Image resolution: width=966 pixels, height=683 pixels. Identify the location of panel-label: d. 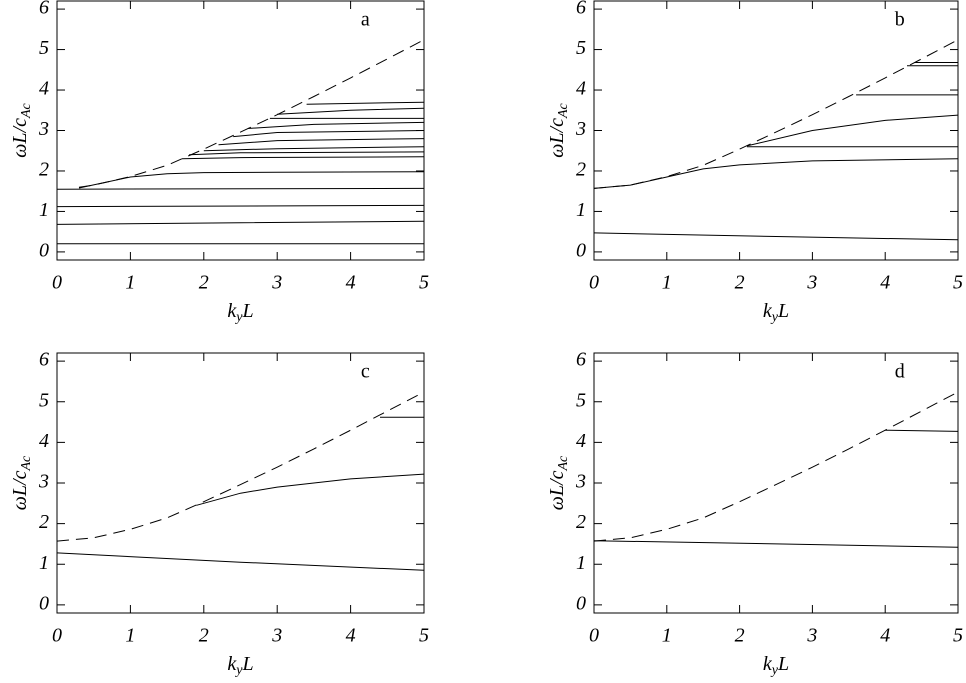
(900, 372).